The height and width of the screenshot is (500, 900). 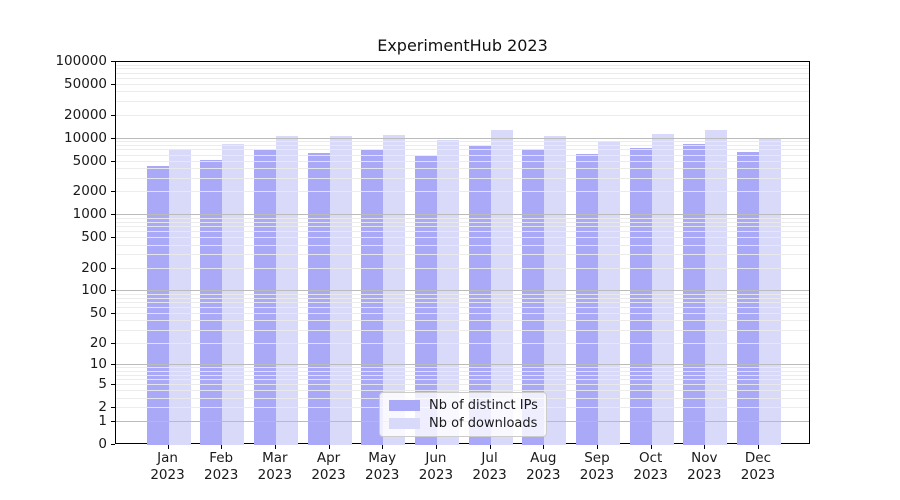 I want to click on bar-nb-of-downloads-jul, so click(x=501, y=287).